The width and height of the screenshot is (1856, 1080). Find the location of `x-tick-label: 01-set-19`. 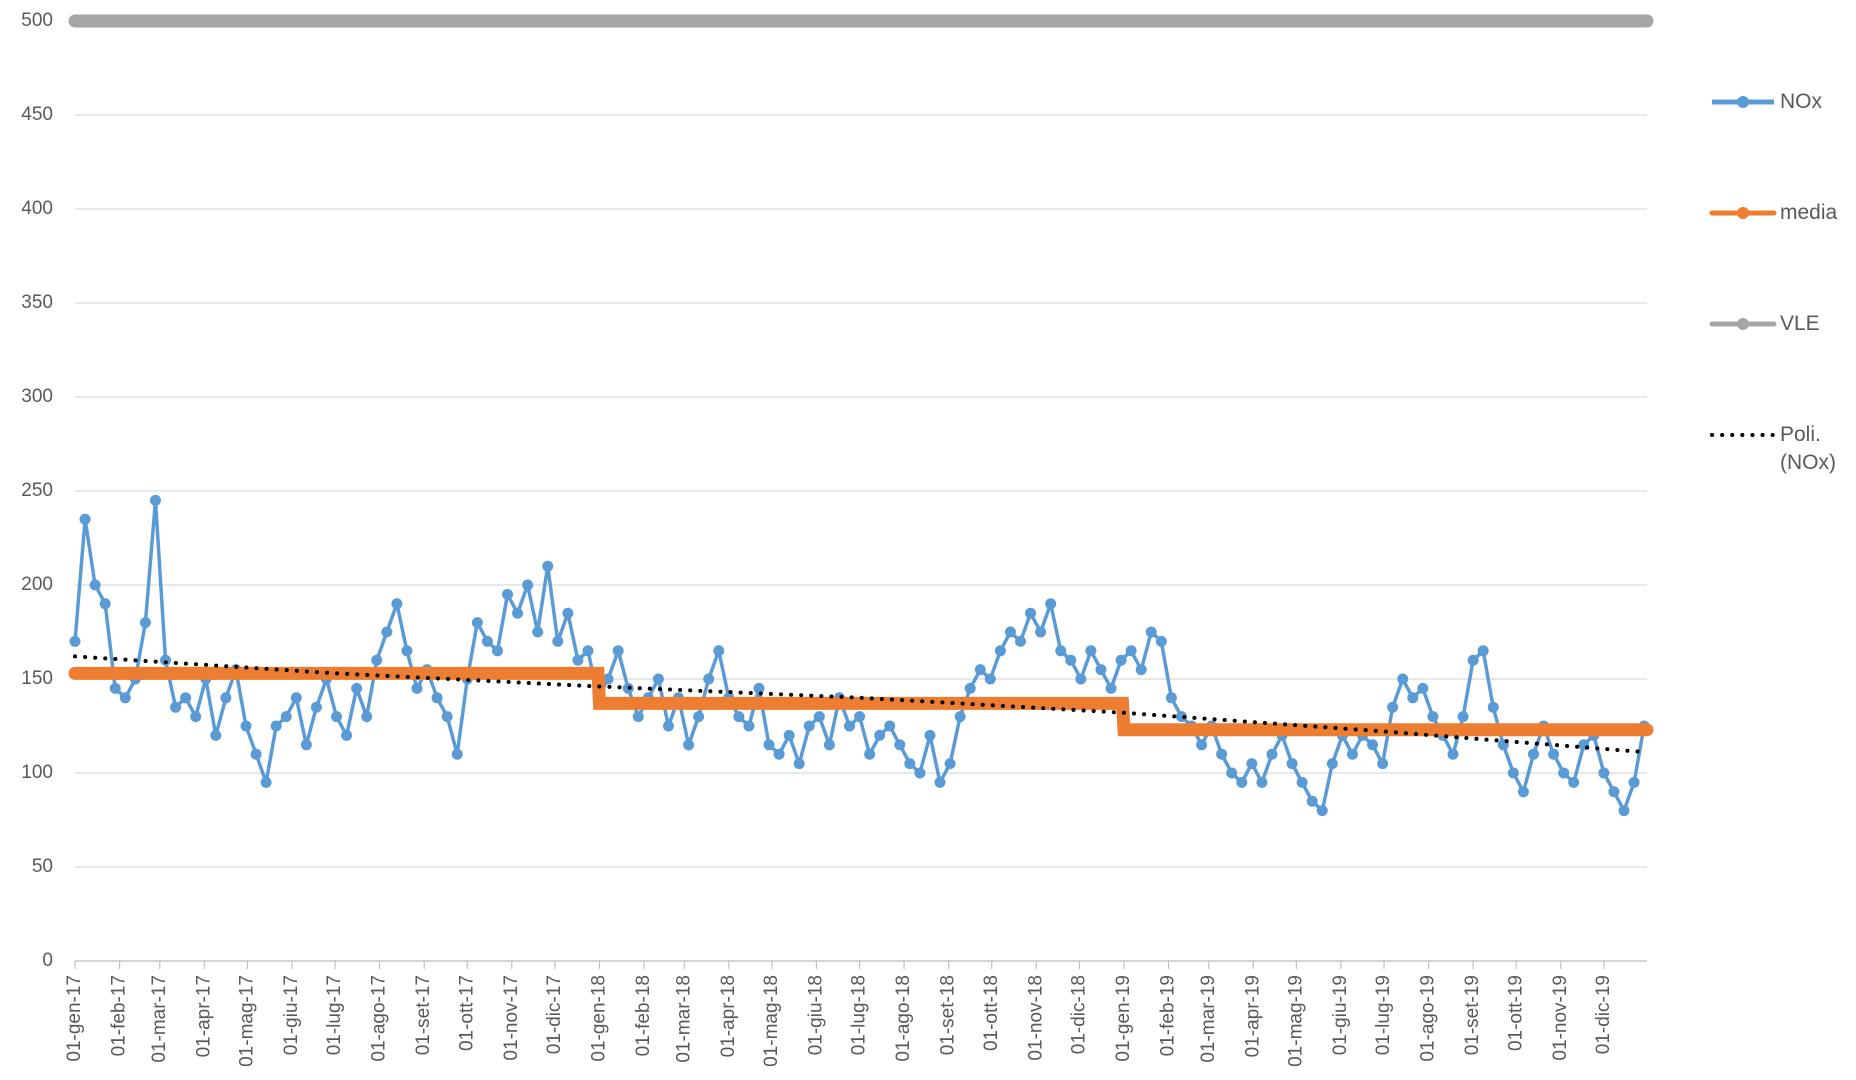

x-tick-label: 01-set-19 is located at coordinates (1472, 1015).